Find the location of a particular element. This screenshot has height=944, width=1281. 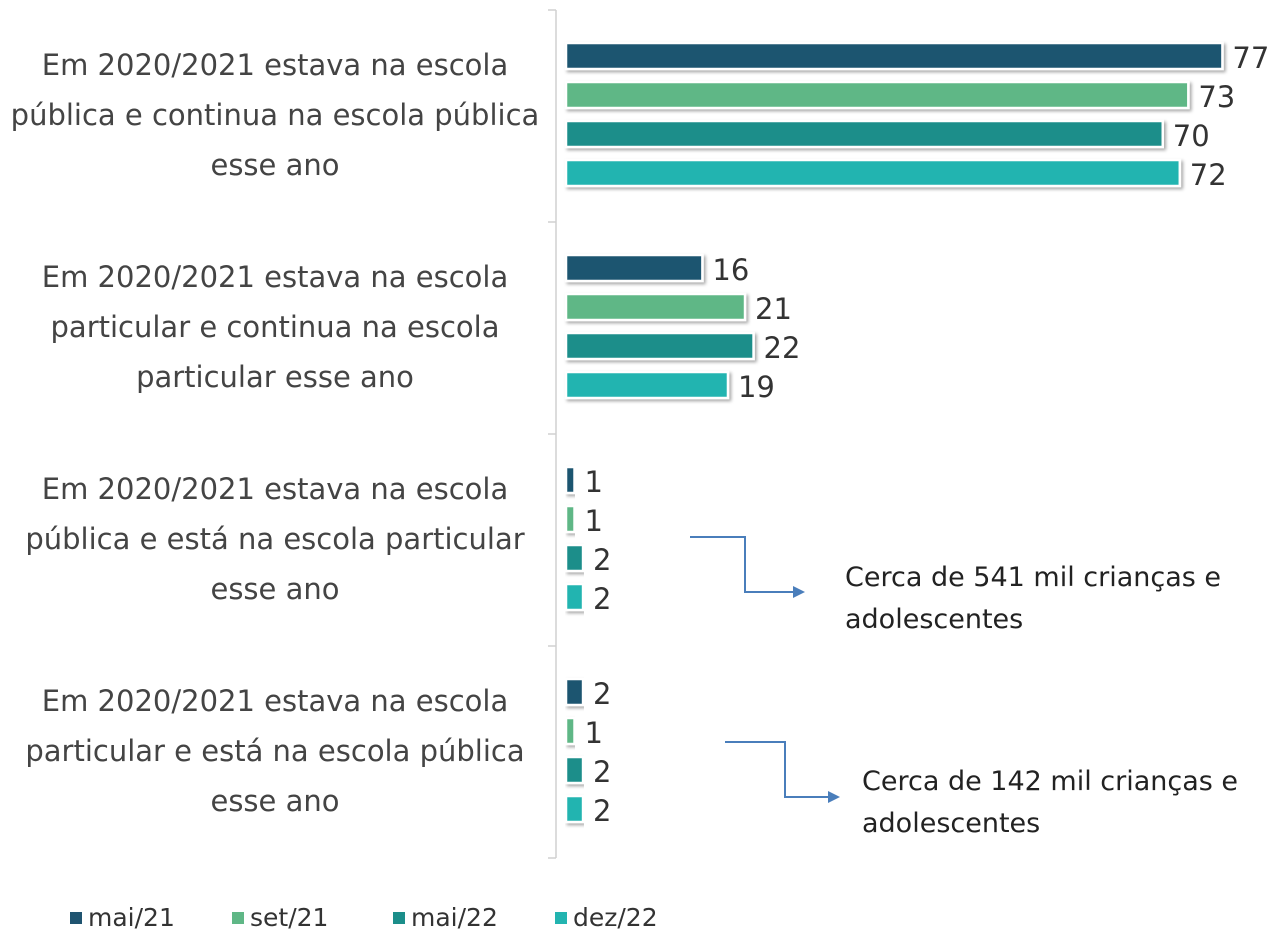

value-label: 21 is located at coordinates (773, 309).